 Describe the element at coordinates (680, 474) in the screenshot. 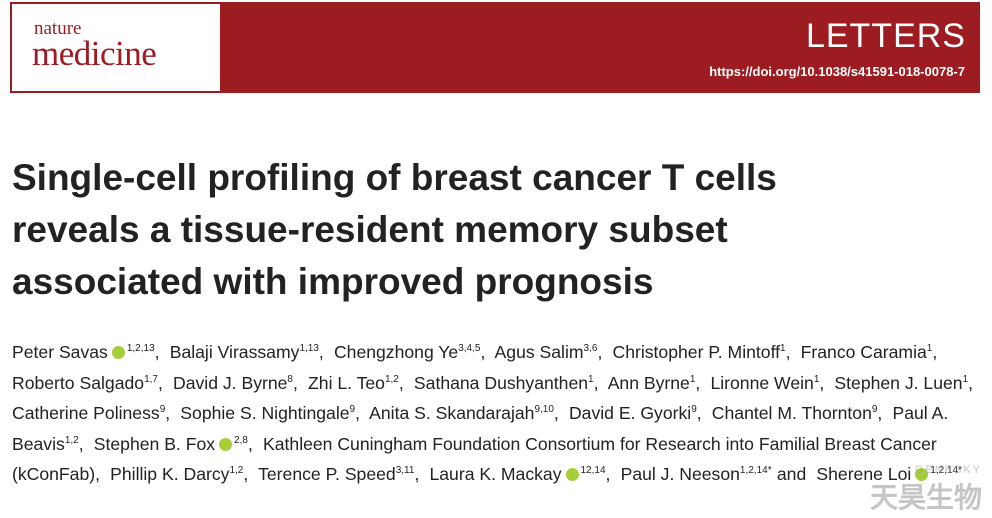

I see `author-name: Paul J. Neeson` at that location.